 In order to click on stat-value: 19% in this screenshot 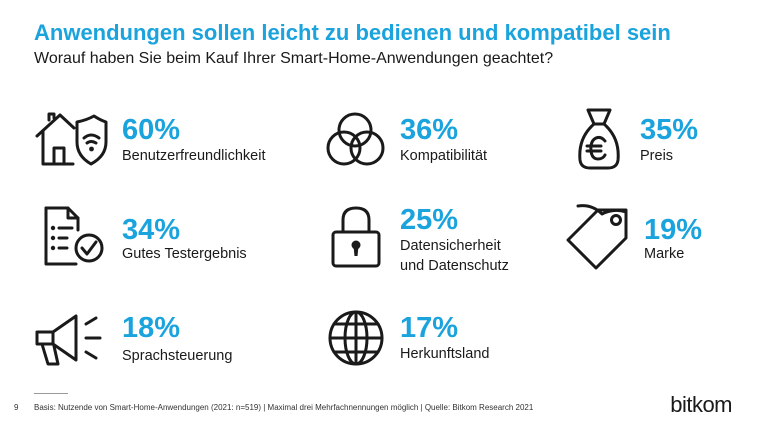, I will do `click(673, 230)`.